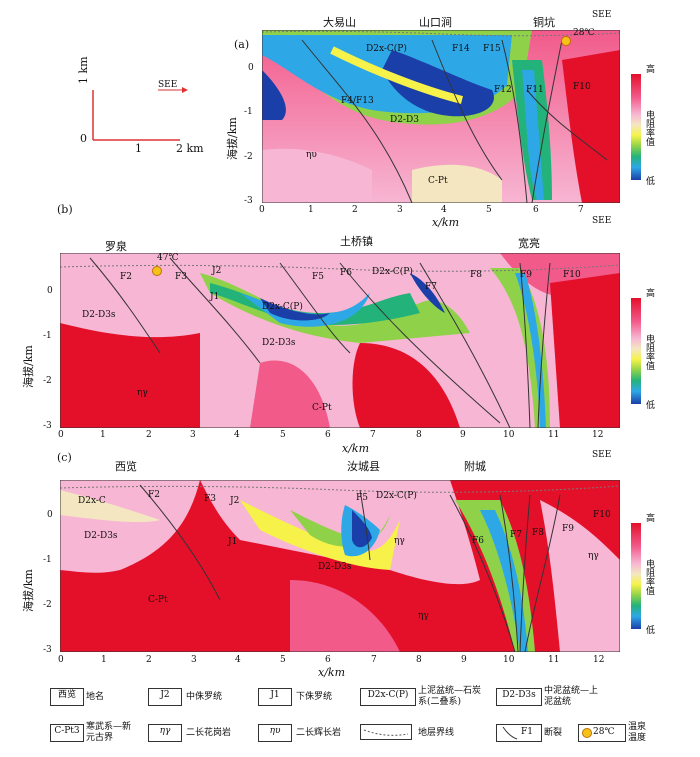 The height and width of the screenshot is (757, 700). Describe the element at coordinates (599, 660) in the screenshot. I see `panel-c-xtick: 12` at that location.